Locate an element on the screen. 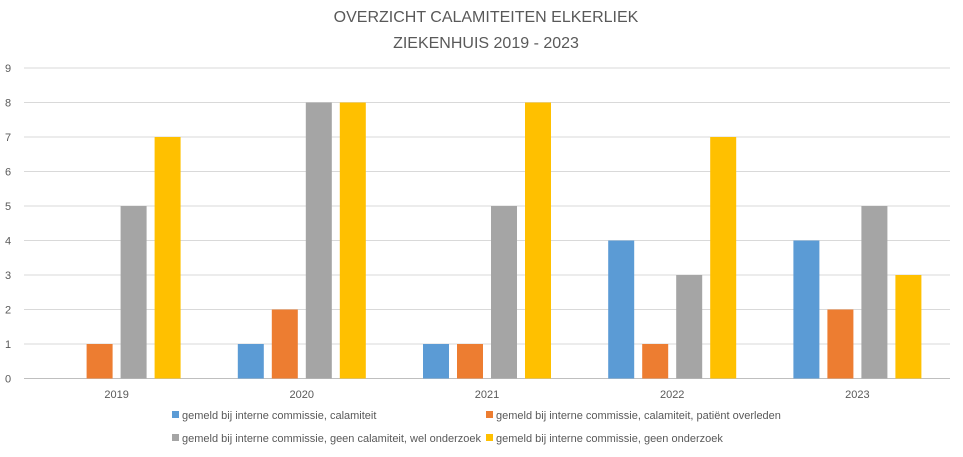 Image resolution: width=963 pixels, height=457 pixels. y-tick-label: 5 is located at coordinates (8, 207).